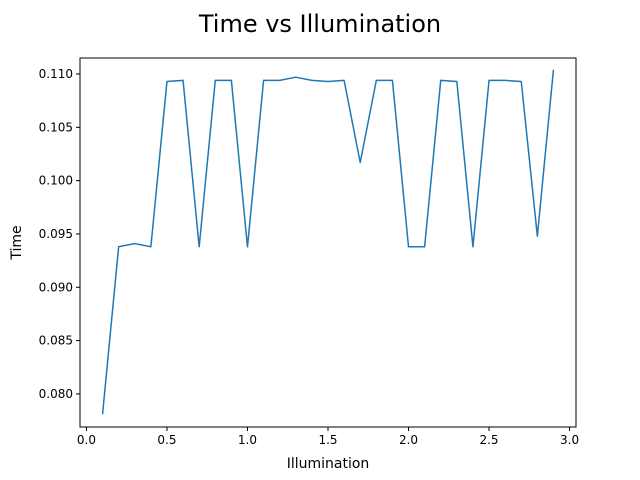 This screenshot has height=480, width=640. What do you see at coordinates (56, 234) in the screenshot?
I see `y-tick-label: 0.095` at bounding box center [56, 234].